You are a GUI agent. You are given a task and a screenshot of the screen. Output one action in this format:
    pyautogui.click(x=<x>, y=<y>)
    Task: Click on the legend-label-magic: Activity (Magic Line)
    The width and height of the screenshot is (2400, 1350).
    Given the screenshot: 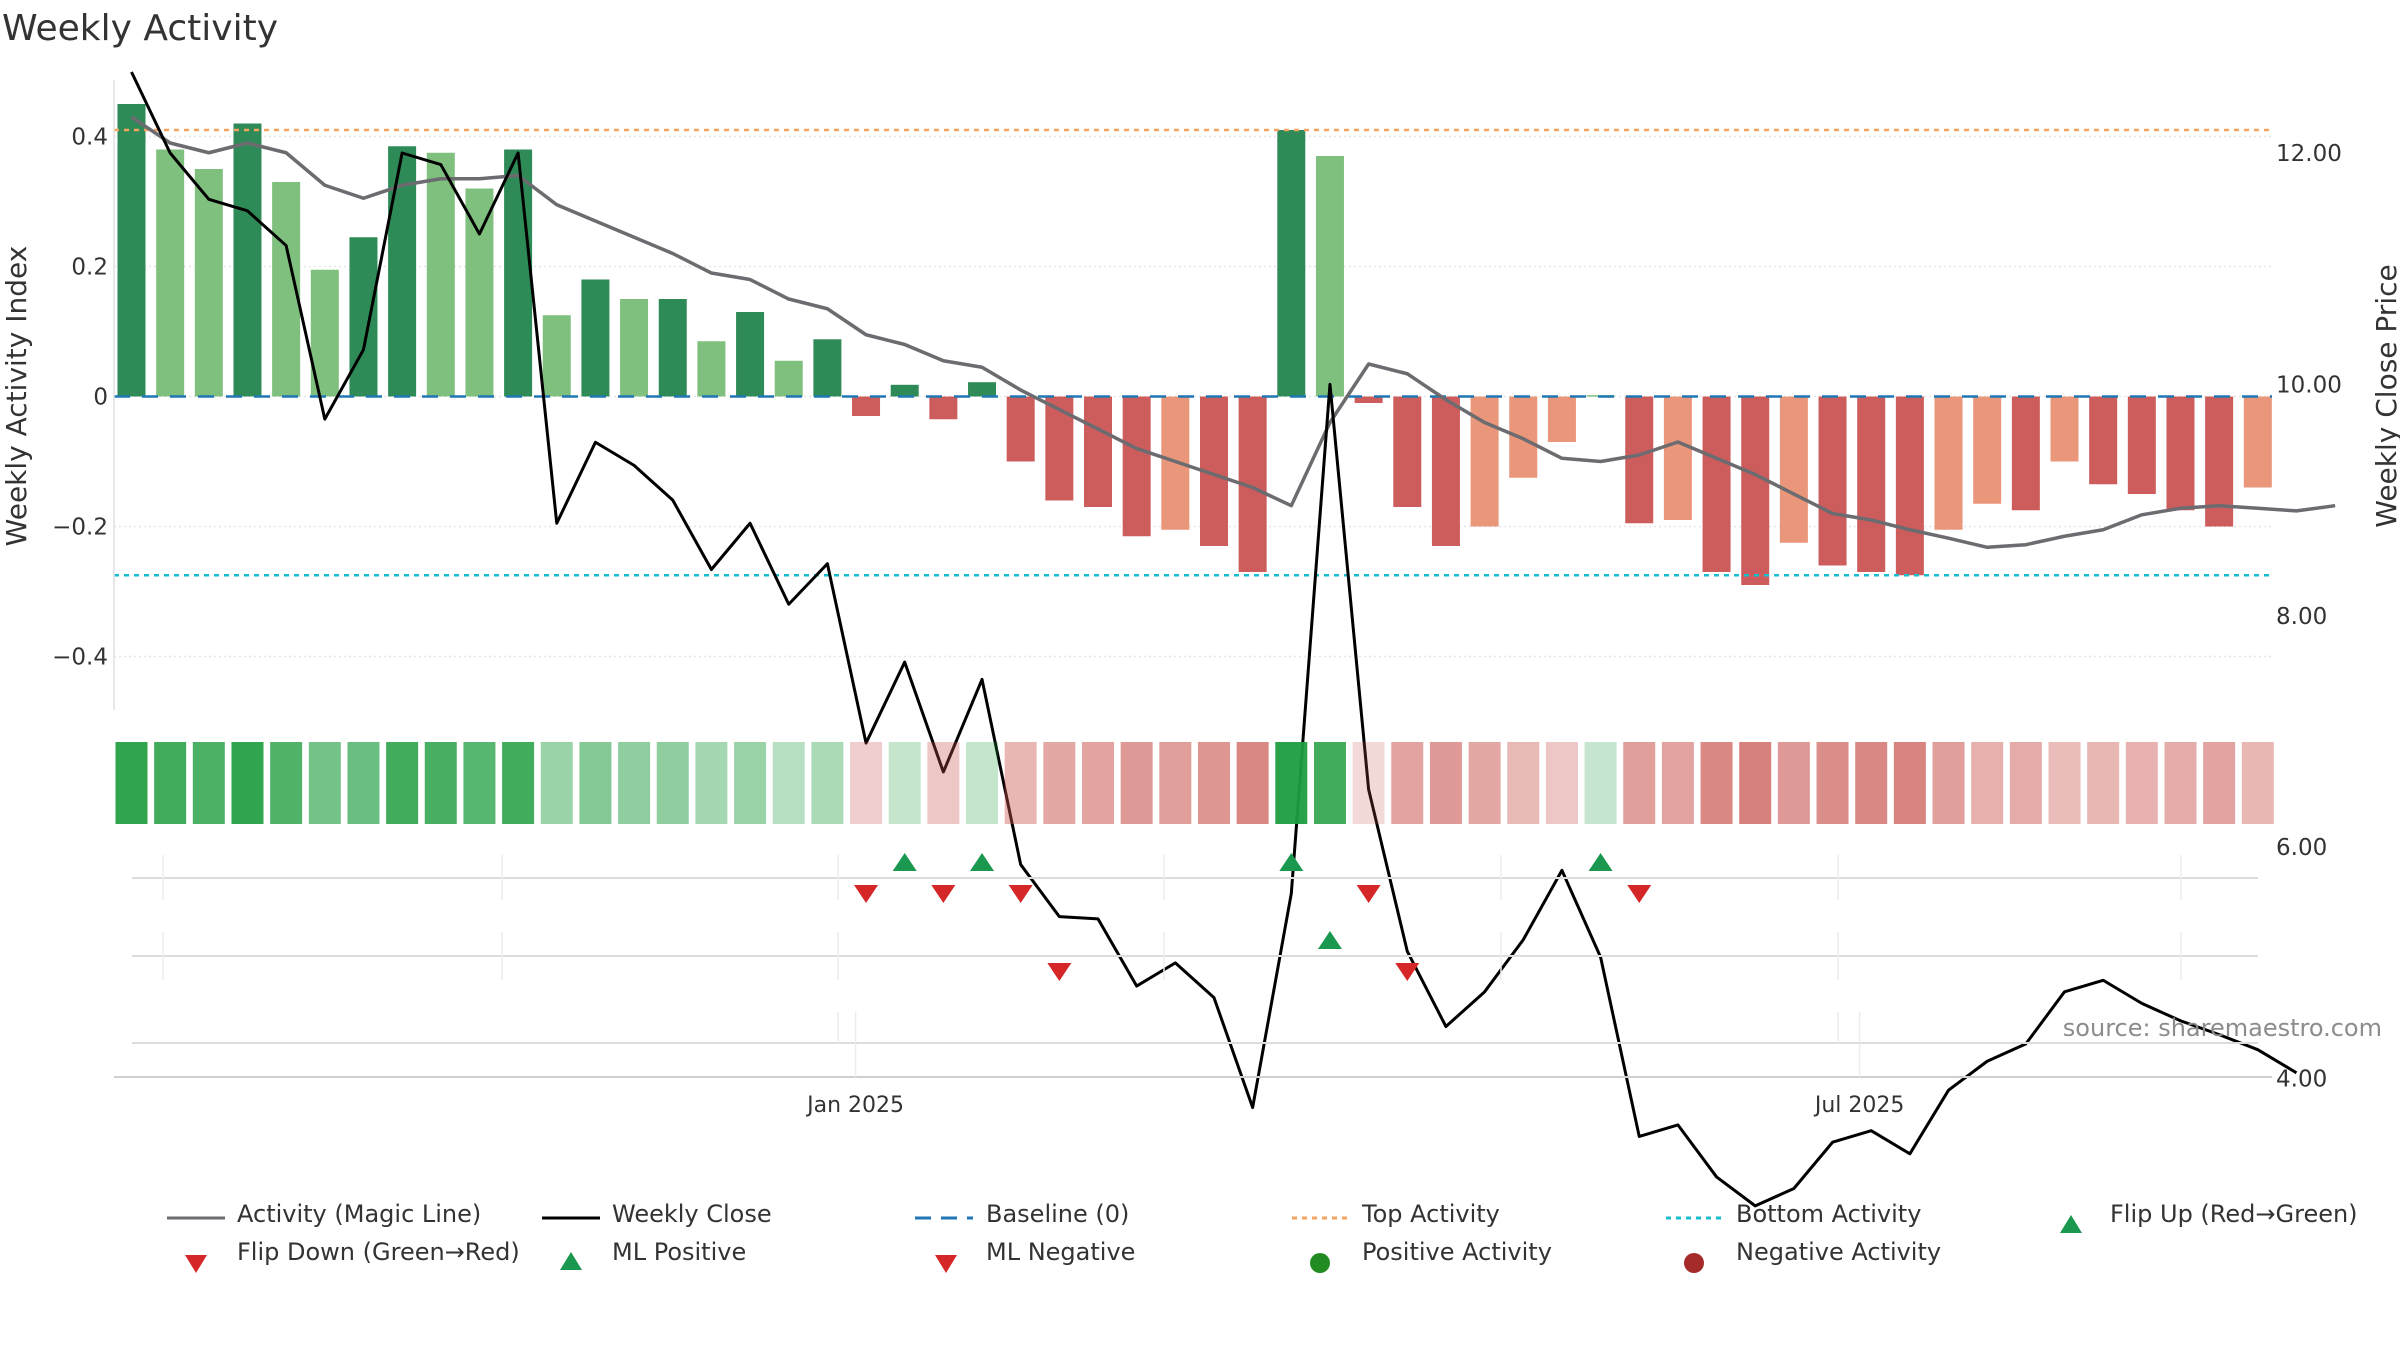 What is the action you would take?
    pyautogui.click(x=359, y=1214)
    